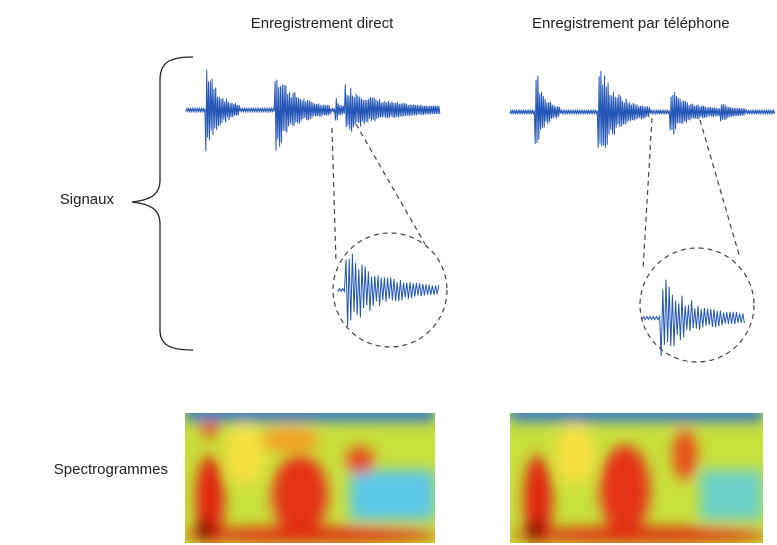 This screenshot has width=777, height=545. What do you see at coordinates (693, 318) in the screenshot?
I see `zoom-telephone` at bounding box center [693, 318].